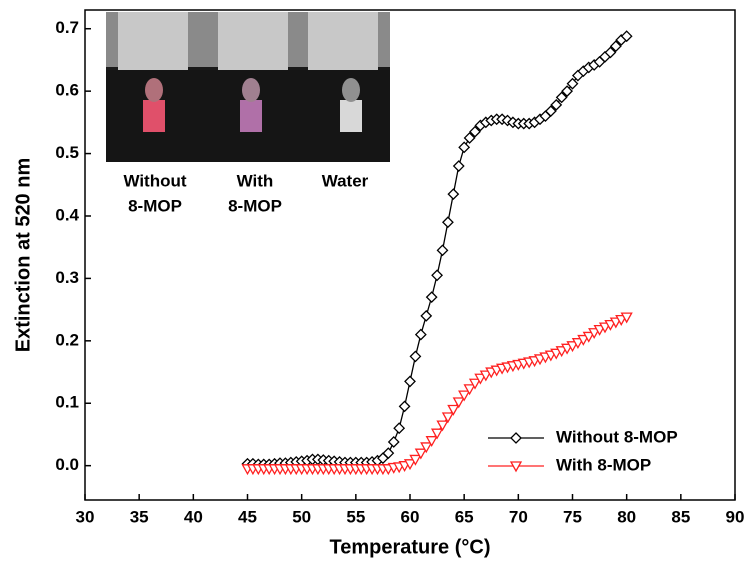 This screenshot has width=750, height=562. What do you see at coordinates (85, 516) in the screenshot?
I see `x-tick-label: 30` at bounding box center [85, 516].